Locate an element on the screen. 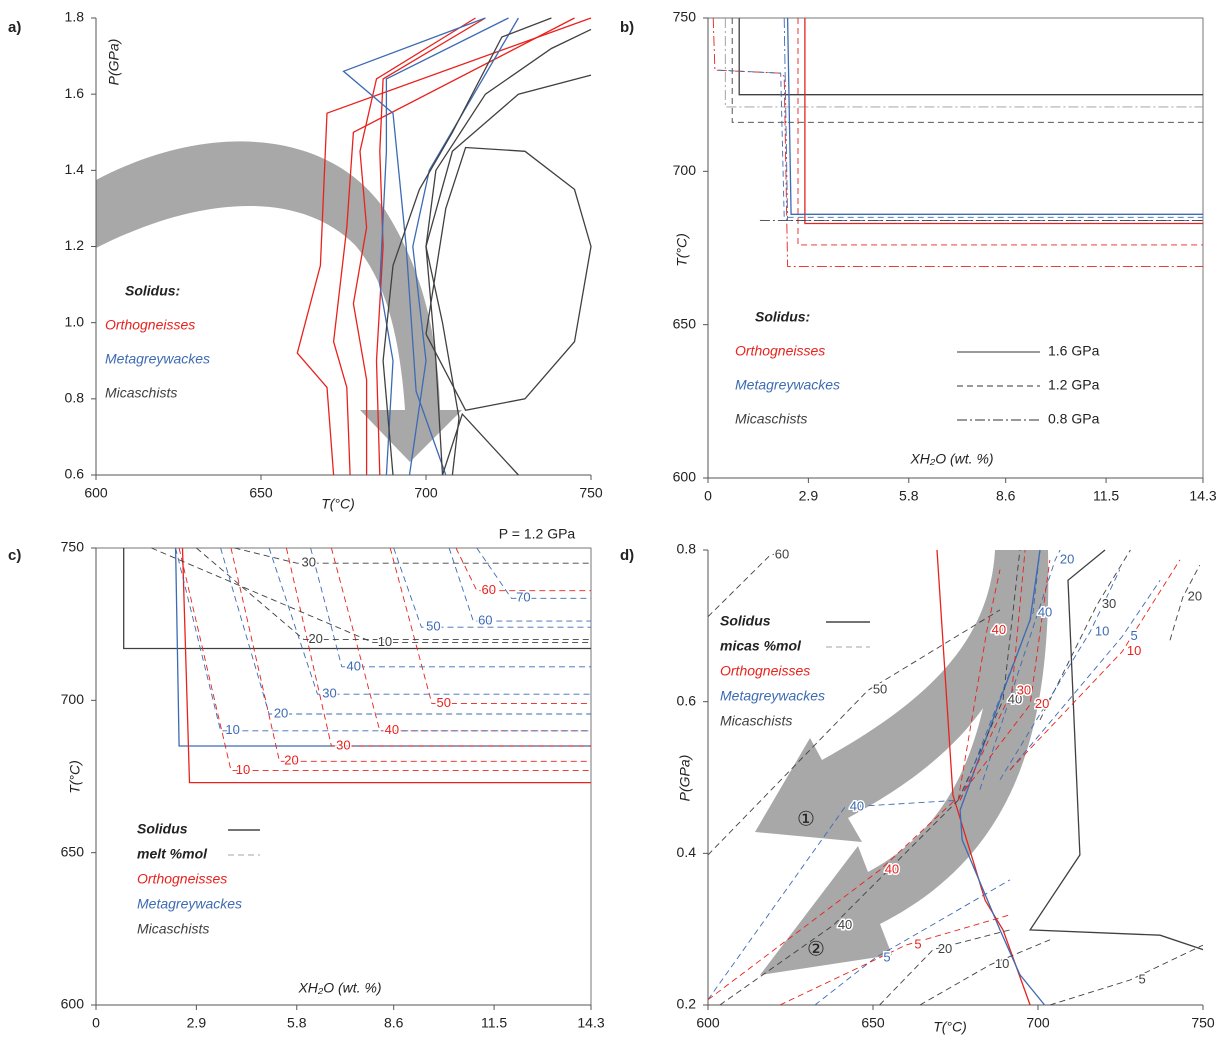  y-tick-label: 600 is located at coordinates (73, 1004).